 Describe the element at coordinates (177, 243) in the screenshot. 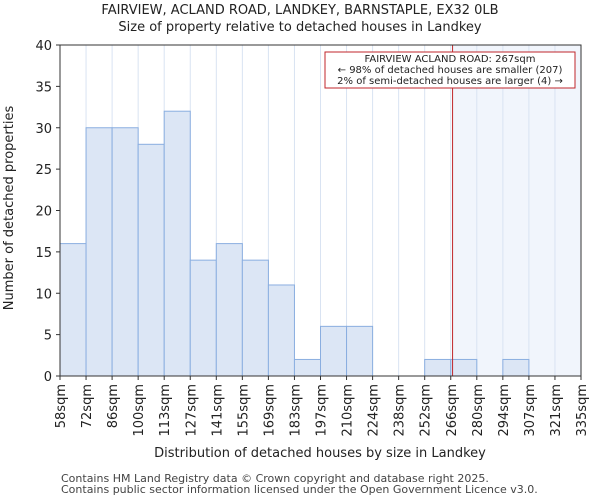

I see `bar-113sqm` at that location.